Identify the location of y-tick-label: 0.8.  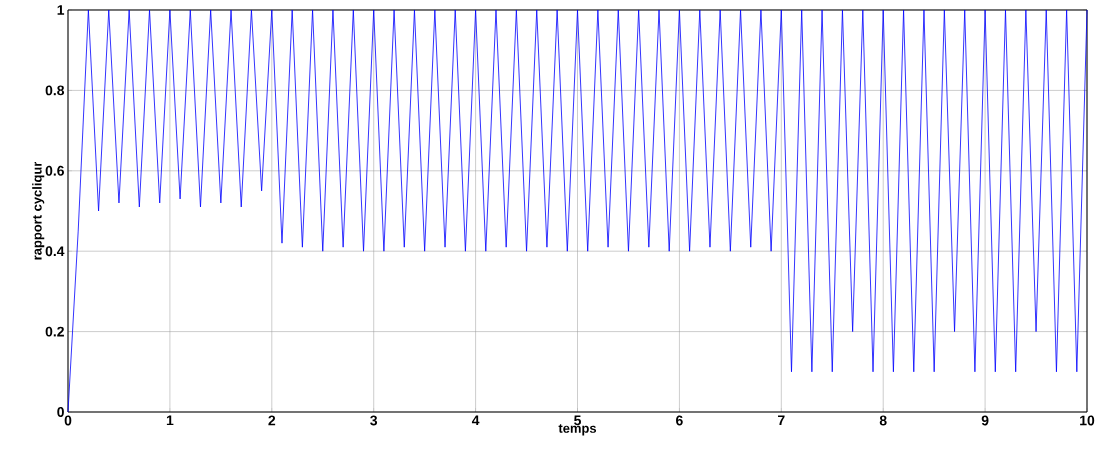
(55, 90).